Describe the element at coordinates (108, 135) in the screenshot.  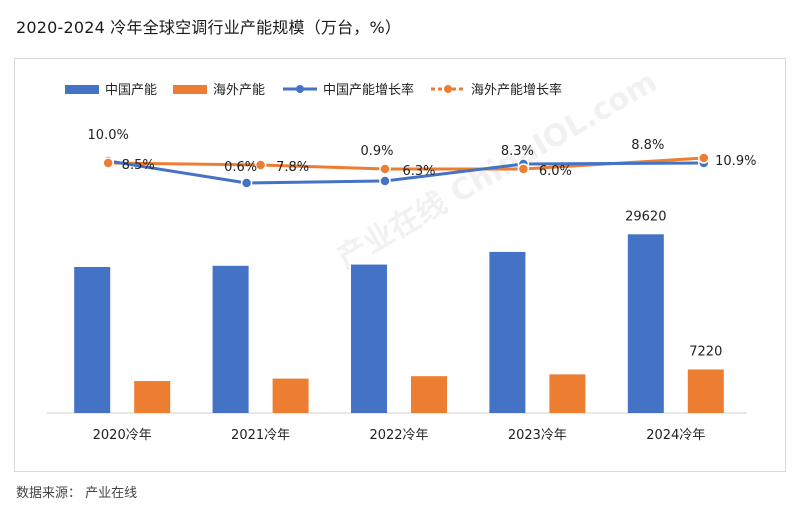
I see `china-rate-label-0: 10.0%` at that location.